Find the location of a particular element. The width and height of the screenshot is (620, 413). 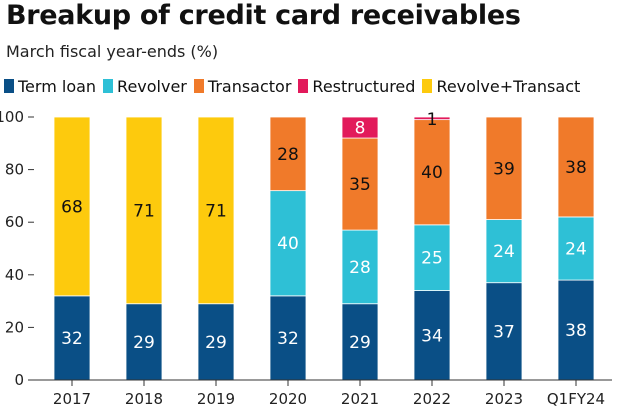

chart-title: Breakup of credit card receivables is located at coordinates (263, 15).